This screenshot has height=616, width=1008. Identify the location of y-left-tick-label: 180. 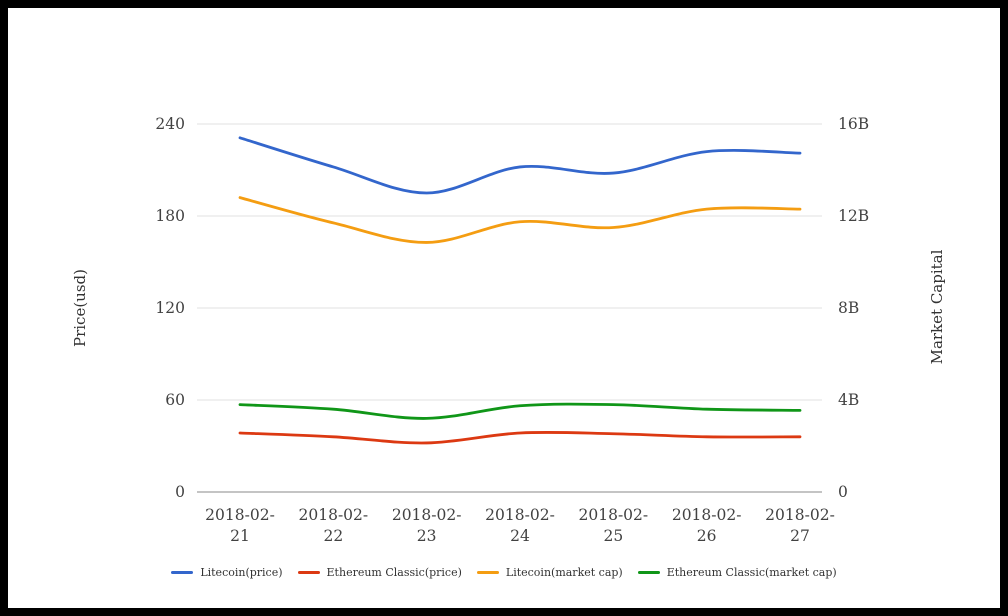
(170, 216).